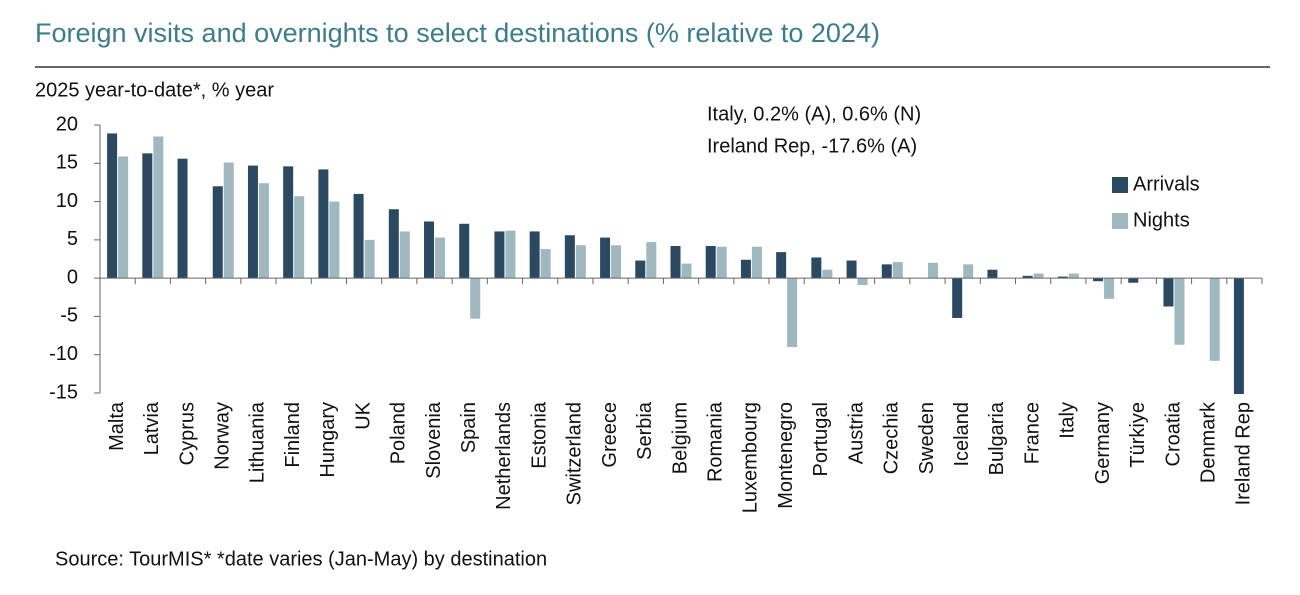 This screenshot has width=1300, height=595. What do you see at coordinates (72, 239) in the screenshot?
I see `y-tick-label: 5` at bounding box center [72, 239].